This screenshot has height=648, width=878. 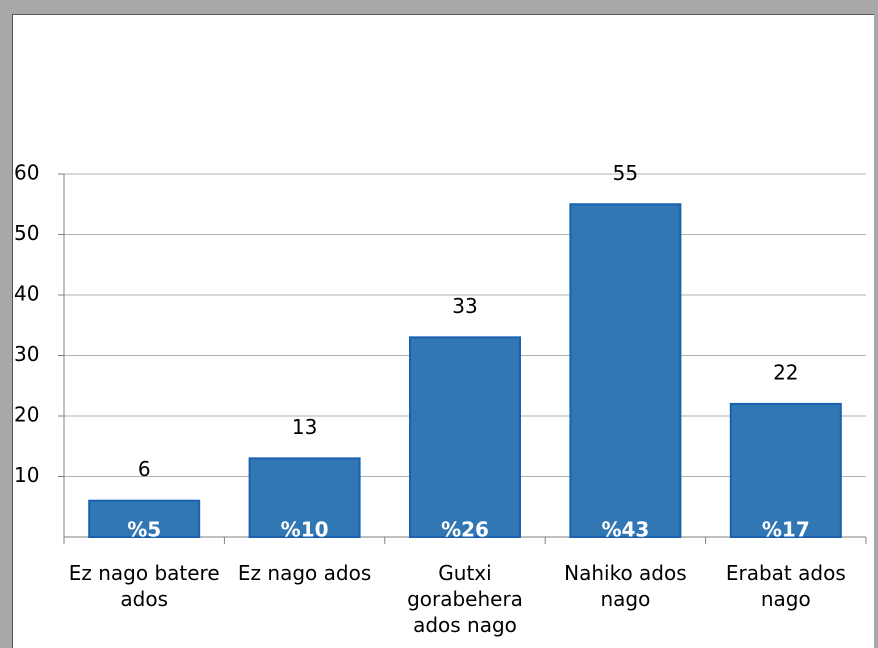 I want to click on y-tick-label: 30, so click(x=26, y=354).